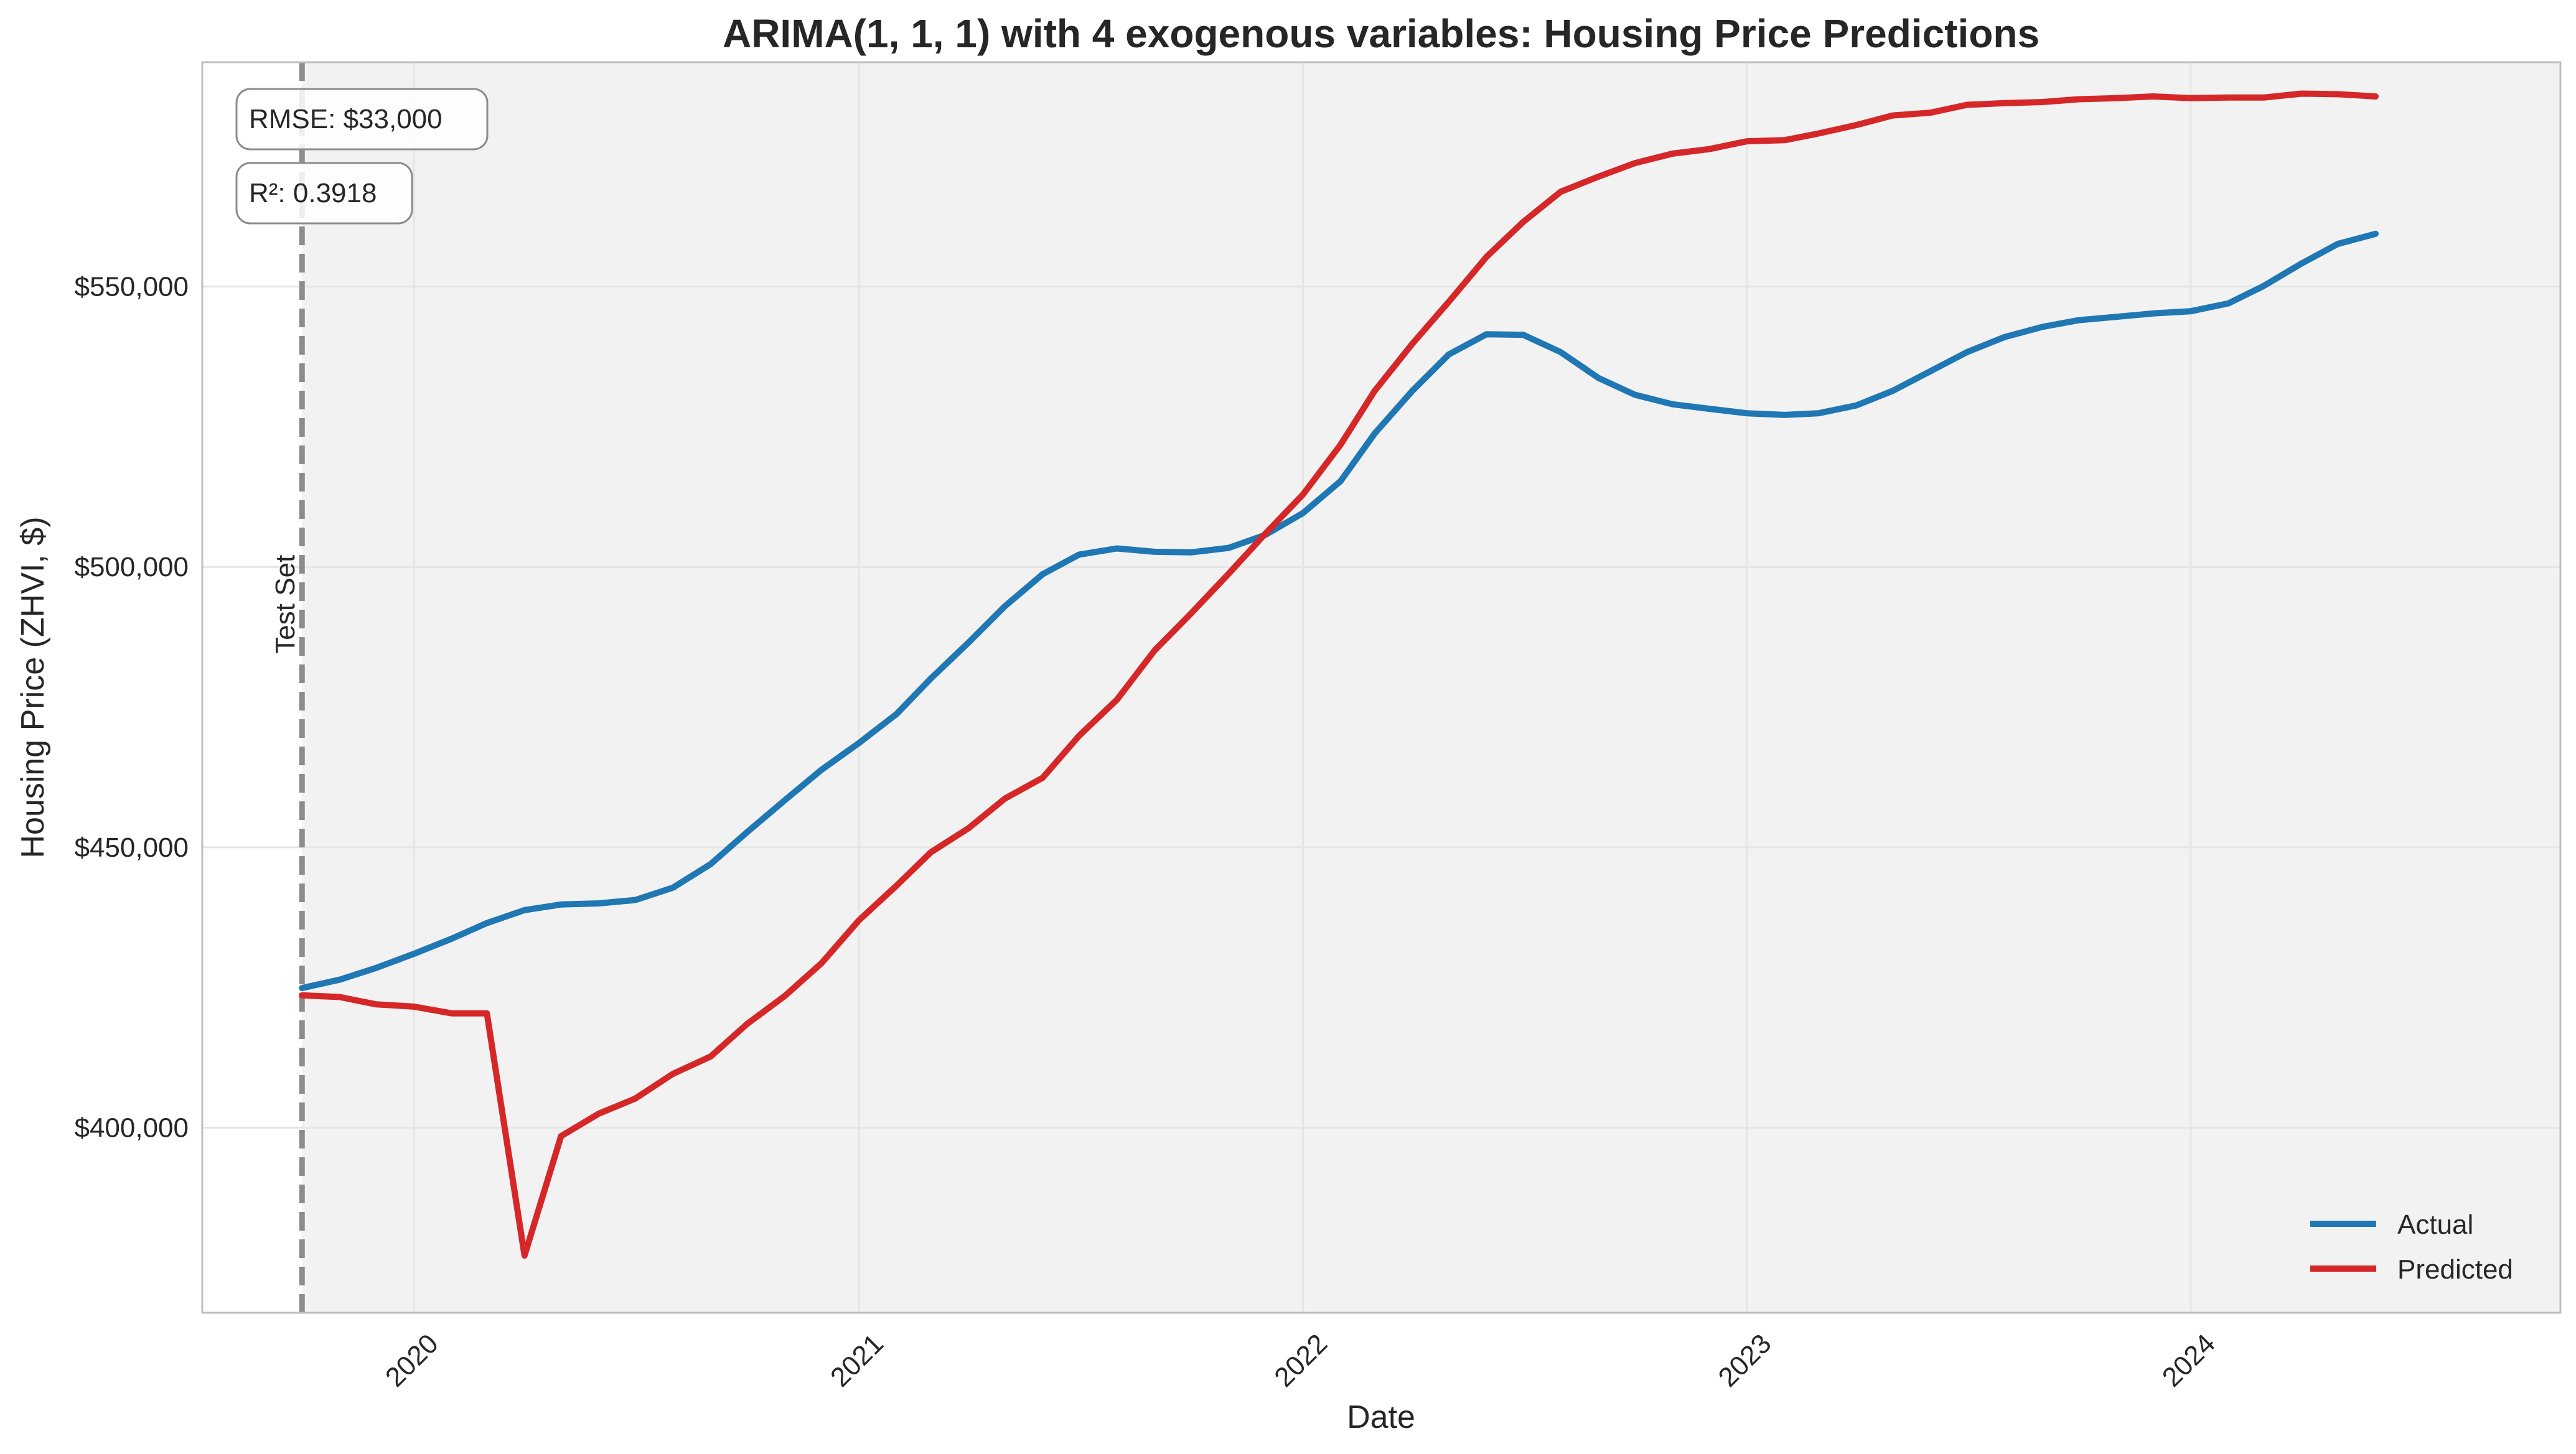  I want to click on x-axis-label: Date, so click(1381, 1417).